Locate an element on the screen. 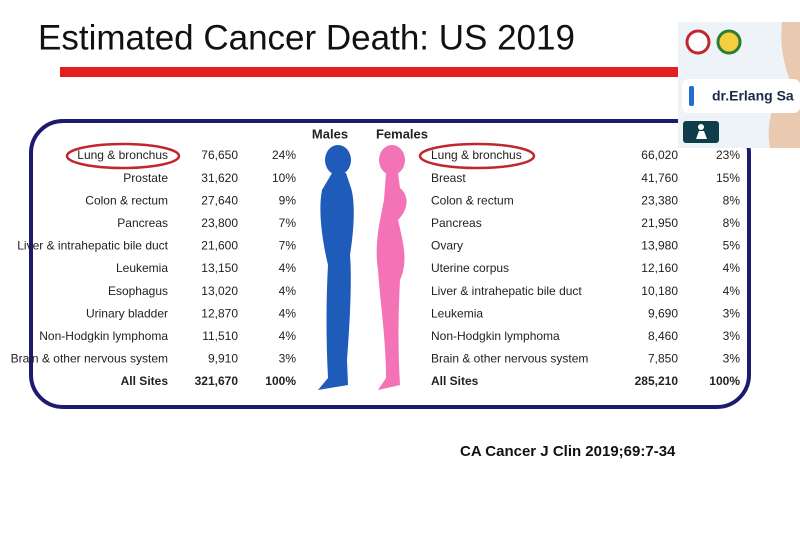 The image size is (800, 538). females-deaths: 23,380 is located at coordinates (659, 200).